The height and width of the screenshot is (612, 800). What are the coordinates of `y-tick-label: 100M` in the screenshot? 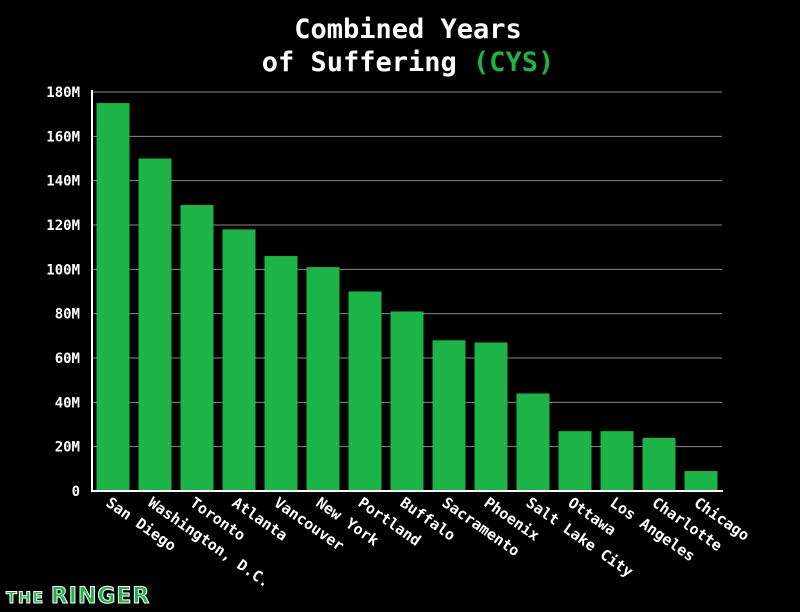 It's located at (63, 270).